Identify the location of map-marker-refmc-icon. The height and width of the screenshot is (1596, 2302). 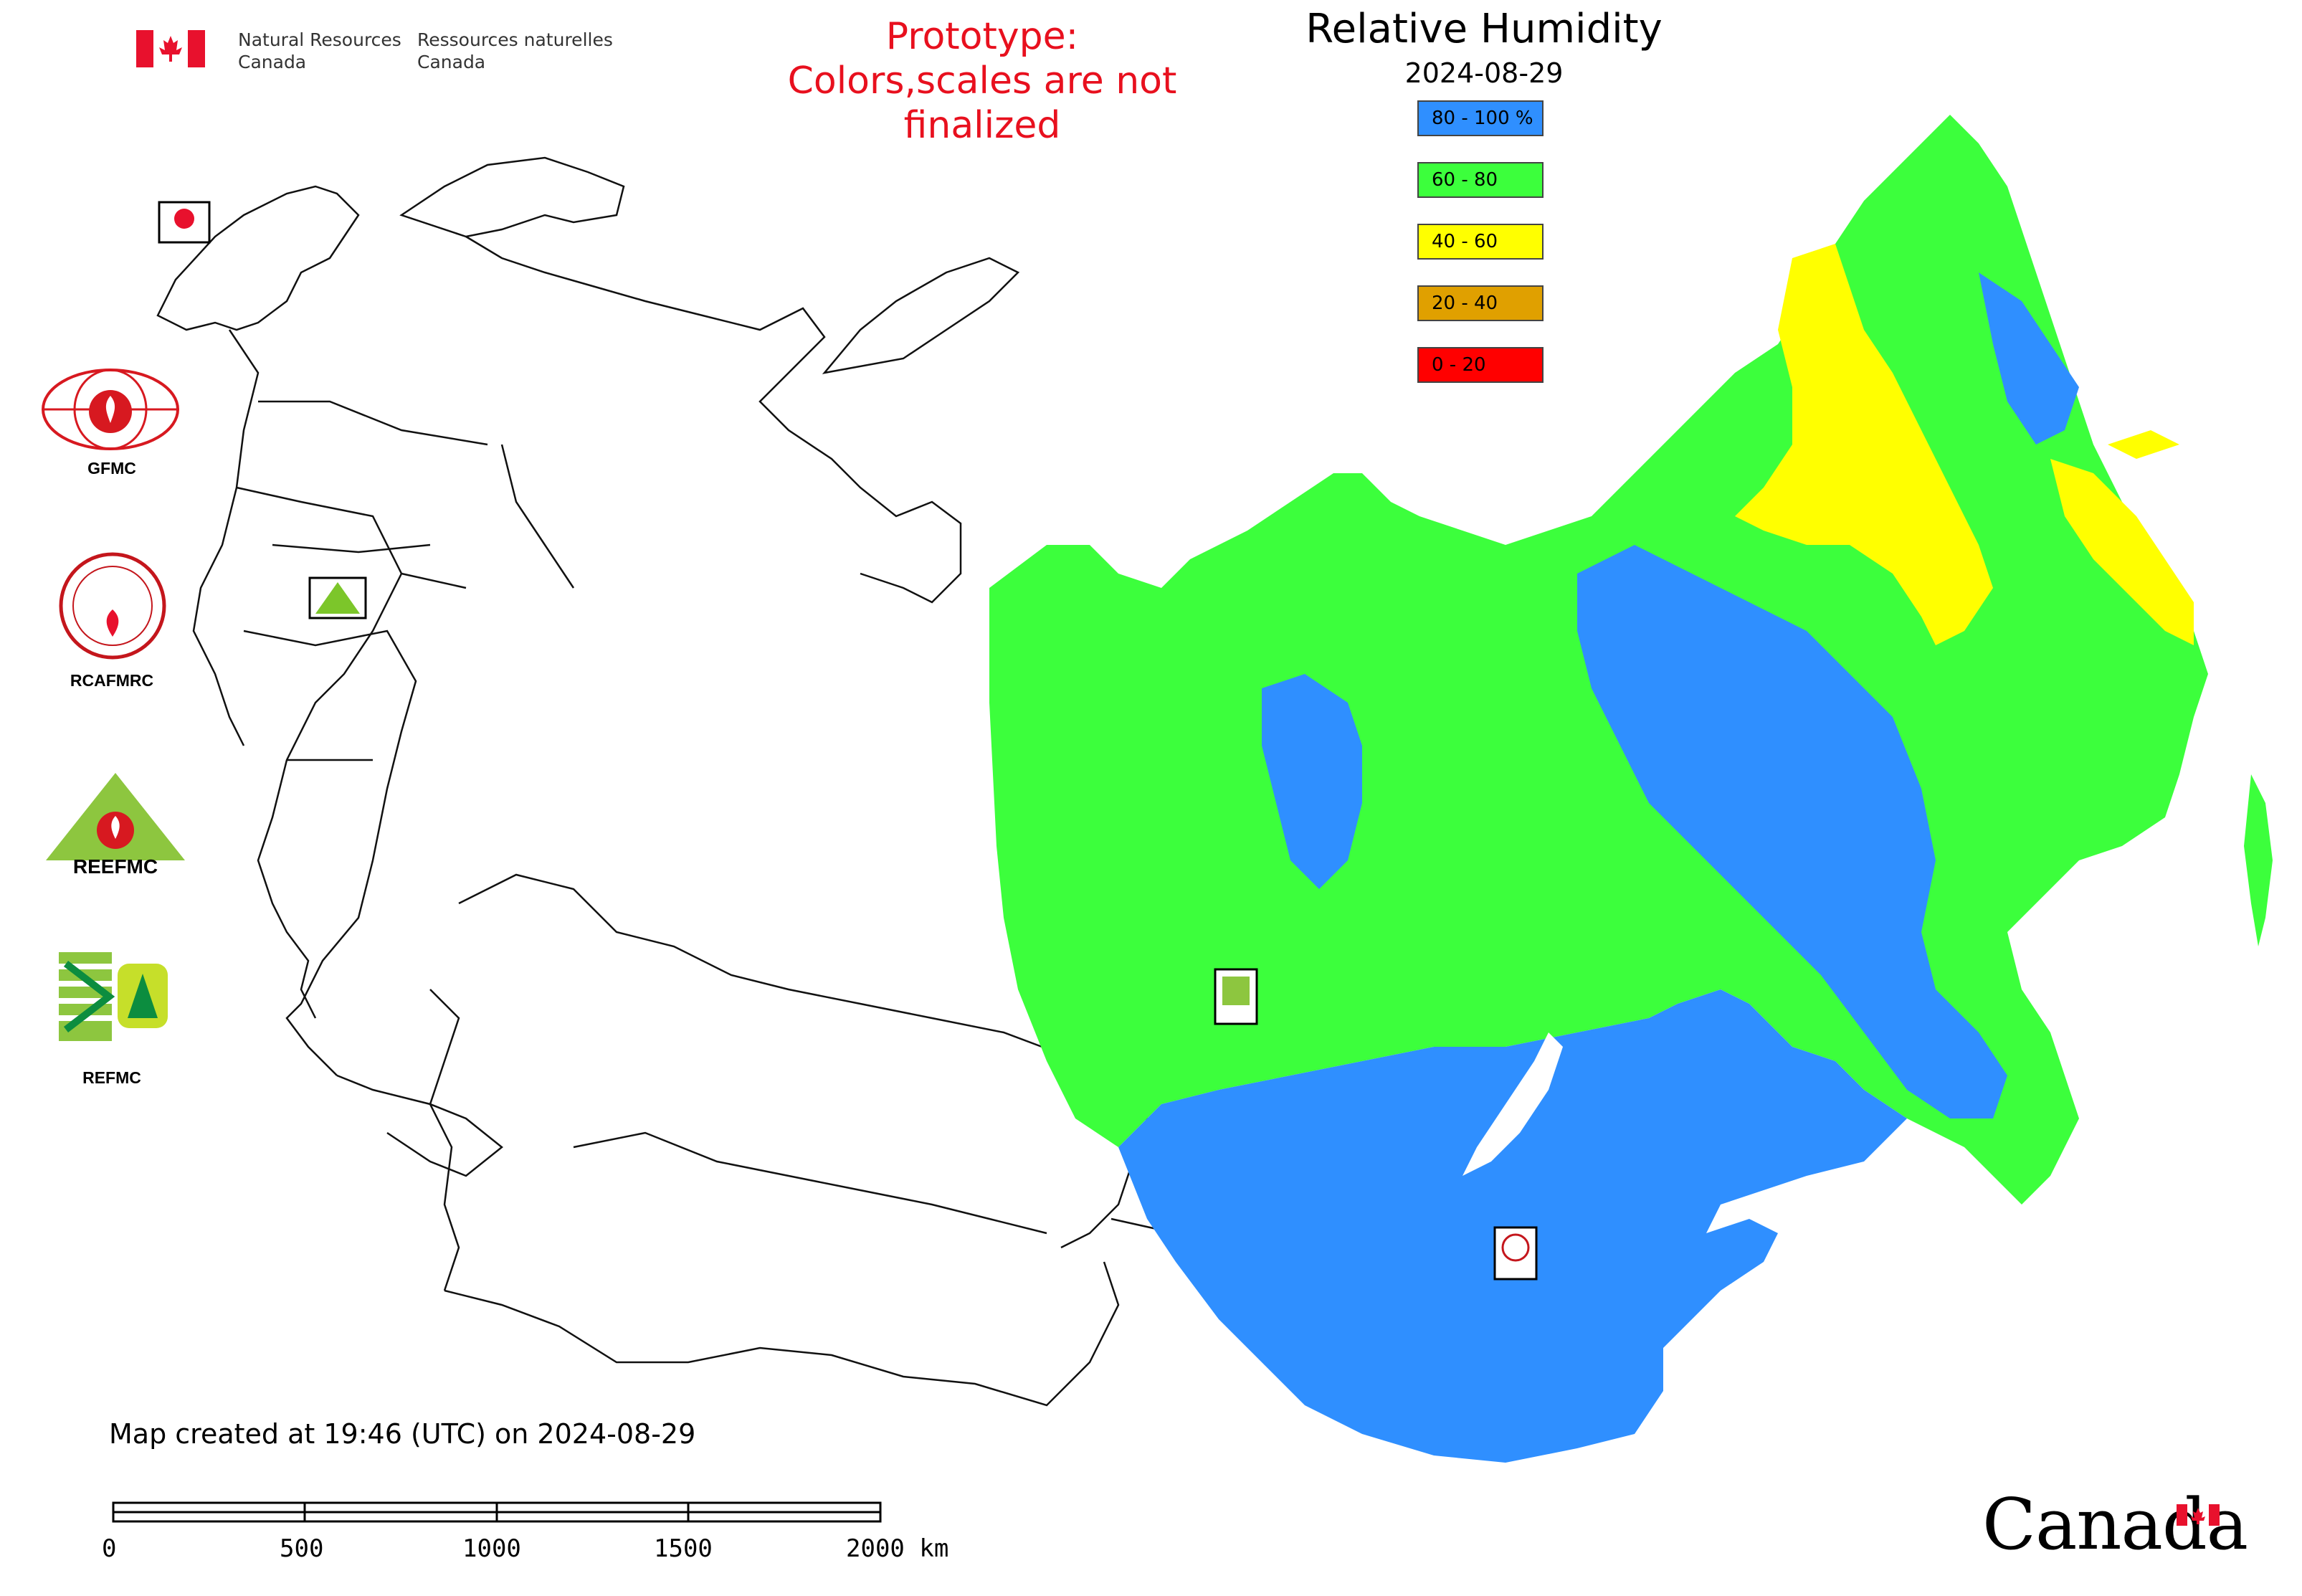
(1236, 991).